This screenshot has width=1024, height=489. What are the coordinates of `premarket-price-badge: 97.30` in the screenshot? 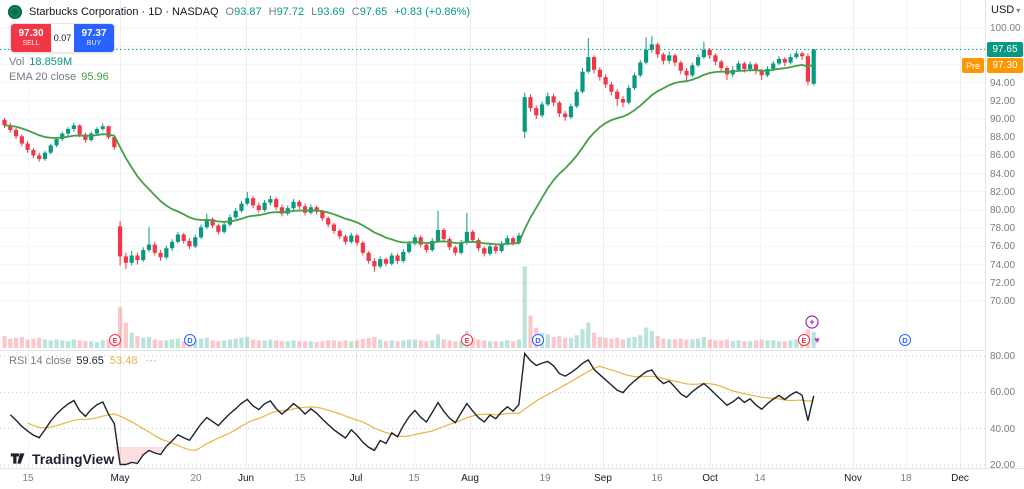 It's located at (1005, 65).